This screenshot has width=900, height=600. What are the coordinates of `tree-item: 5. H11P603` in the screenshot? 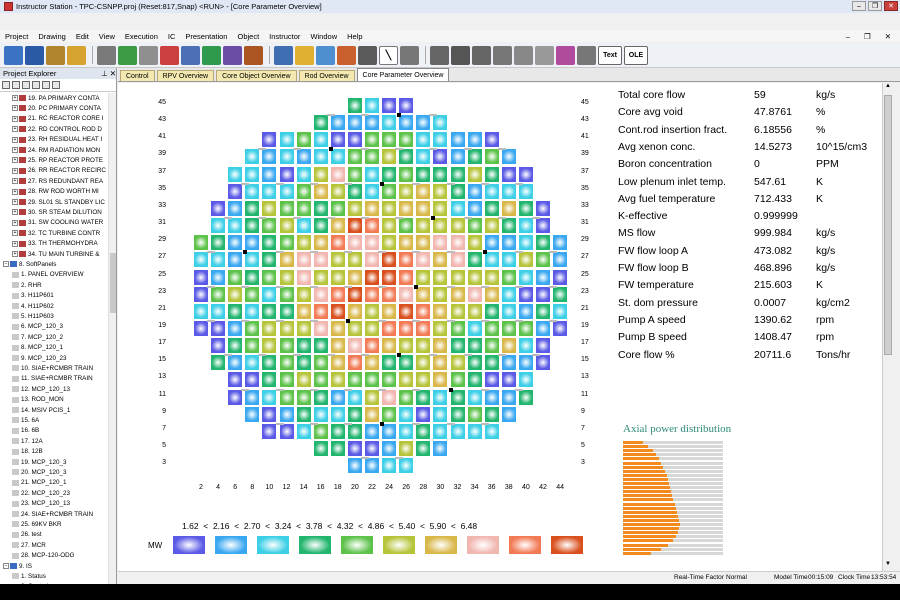 It's located at (33, 316).